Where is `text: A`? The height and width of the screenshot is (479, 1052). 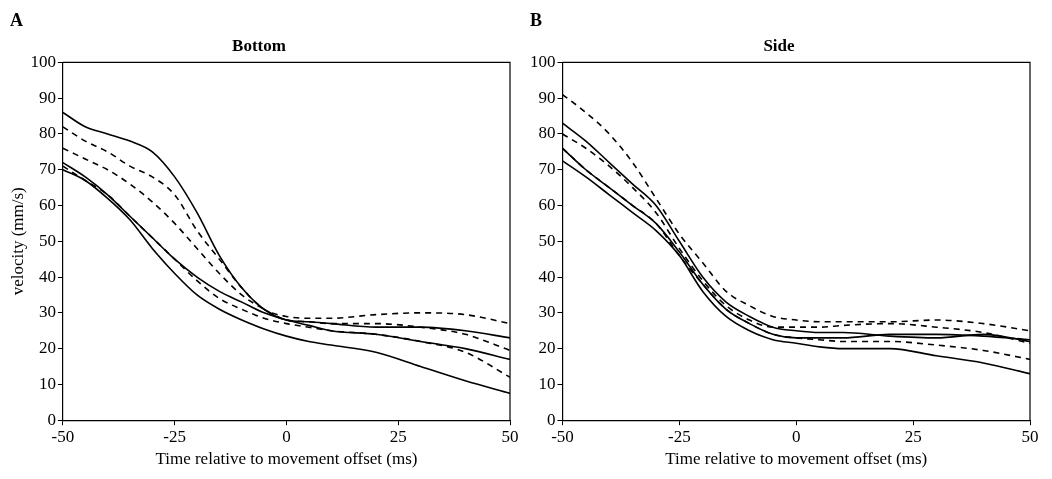 text: A is located at coordinates (16, 19).